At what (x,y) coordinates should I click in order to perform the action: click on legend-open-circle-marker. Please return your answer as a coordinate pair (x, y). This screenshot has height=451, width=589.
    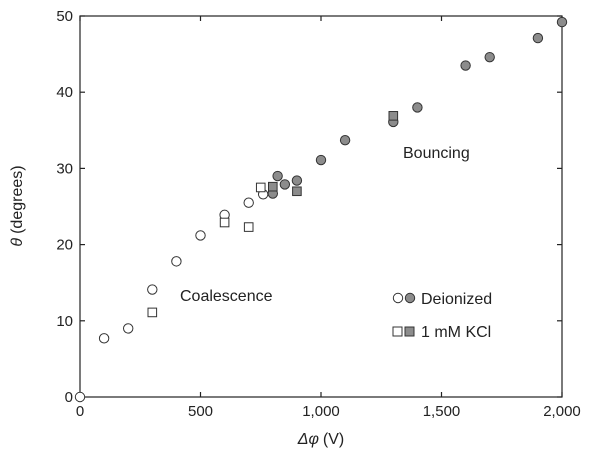
    Looking at the image, I should click on (398, 298).